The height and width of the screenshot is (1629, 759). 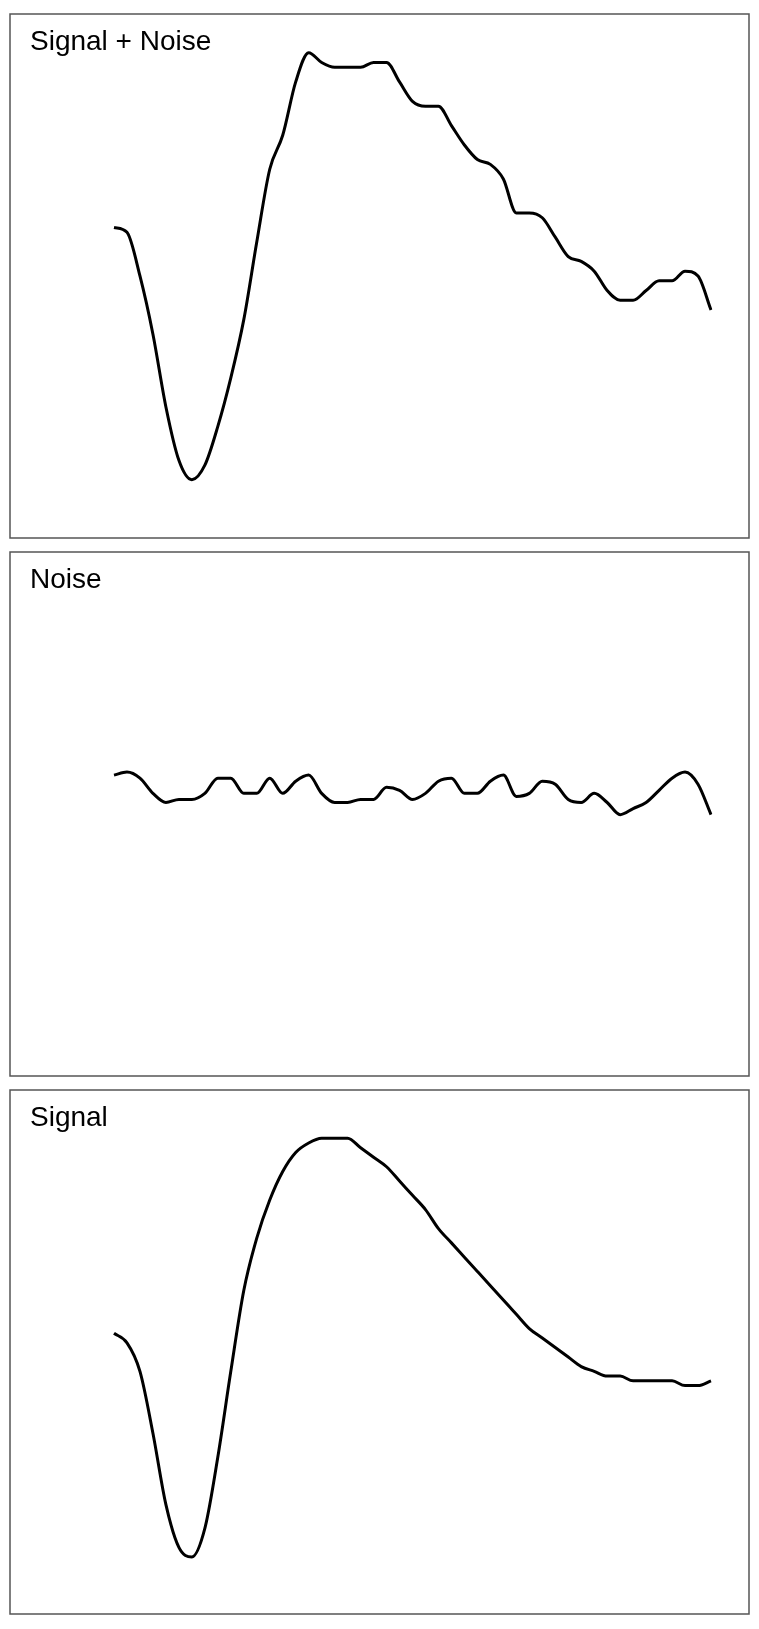 What do you see at coordinates (69, 1116) in the screenshot?
I see `chart-title: Signal` at bounding box center [69, 1116].